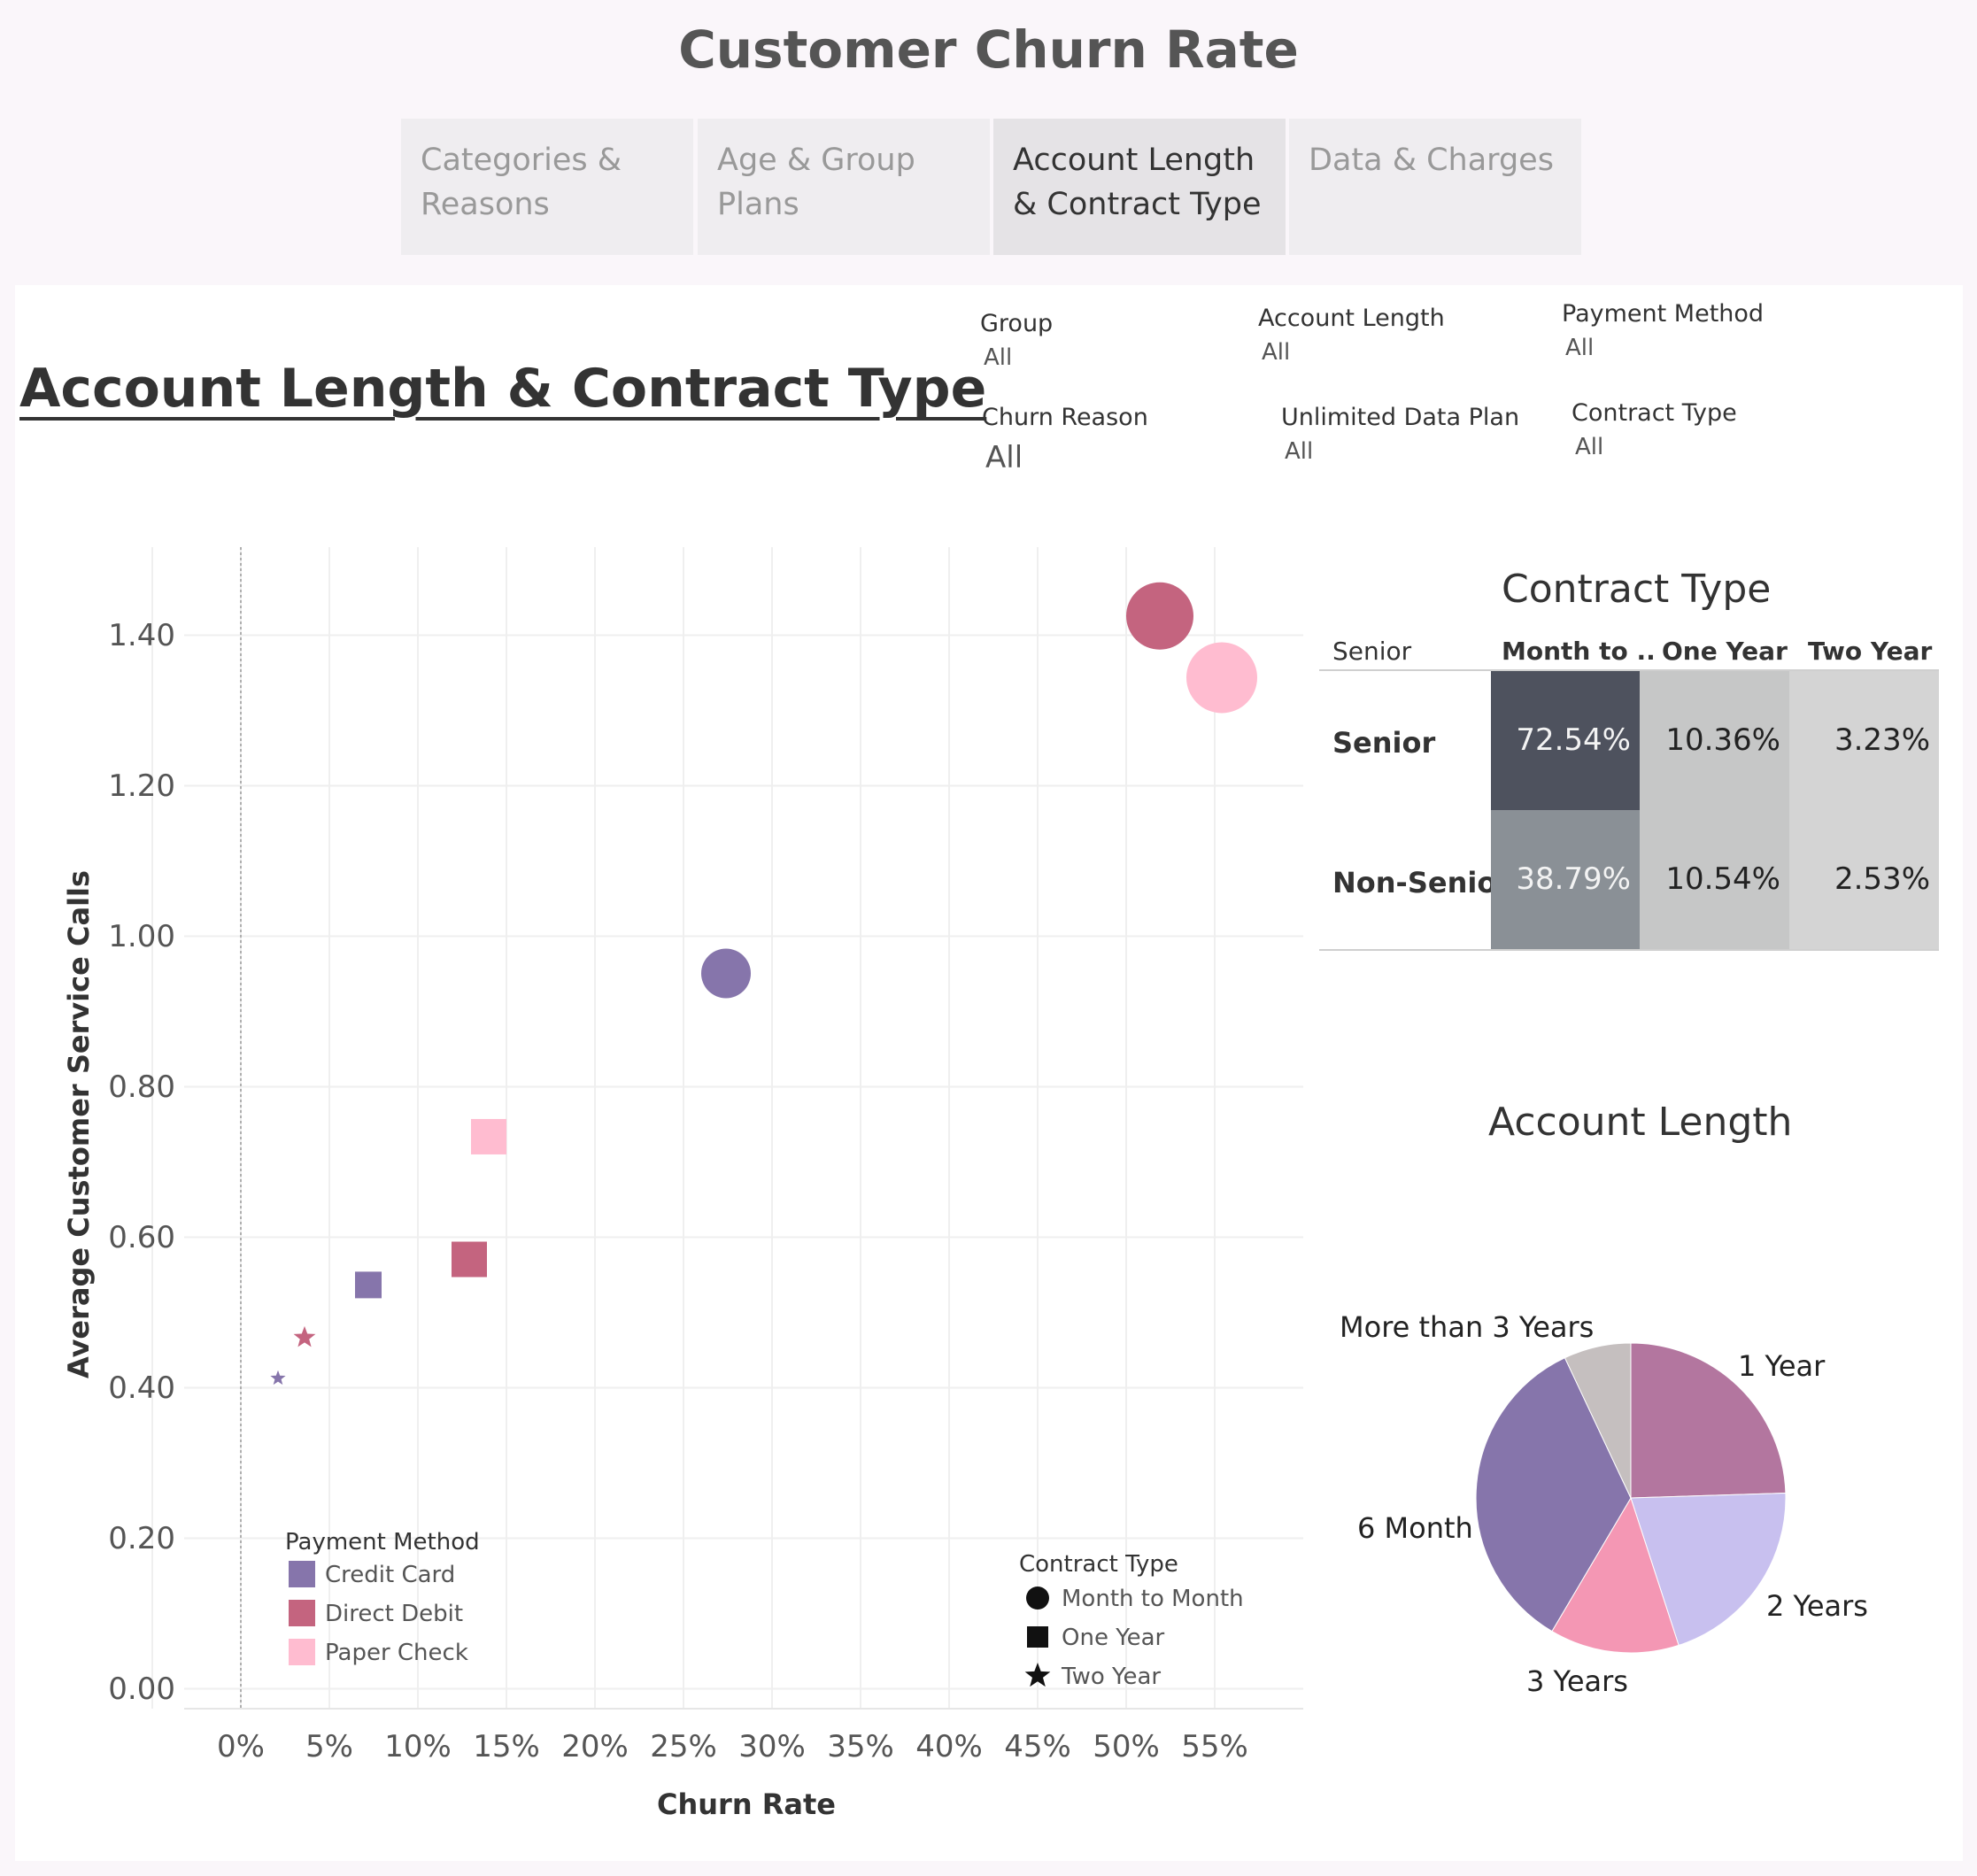  Describe the element at coordinates (1864, 879) in the screenshot. I see `heatmap-cell: 2.53%` at that location.